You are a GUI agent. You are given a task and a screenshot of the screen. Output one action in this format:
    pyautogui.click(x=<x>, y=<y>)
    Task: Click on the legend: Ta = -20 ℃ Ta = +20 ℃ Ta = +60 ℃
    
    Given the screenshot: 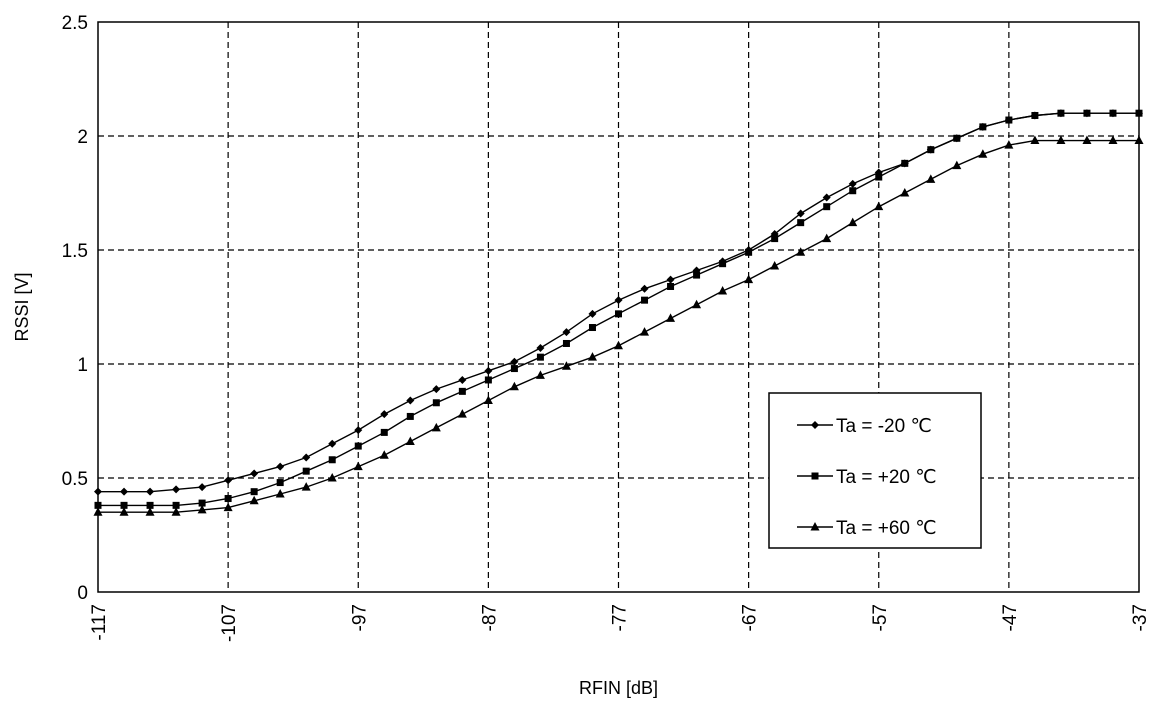 What is the action you would take?
    pyautogui.click(x=875, y=470)
    